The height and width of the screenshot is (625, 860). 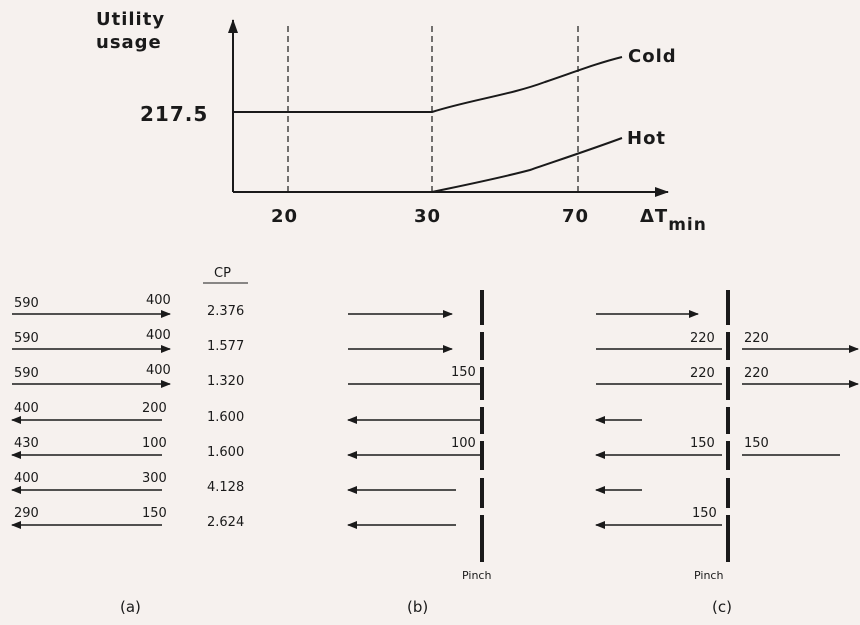 What do you see at coordinates (702, 443) in the screenshot?
I see `c-row5-left: 150` at bounding box center [702, 443].